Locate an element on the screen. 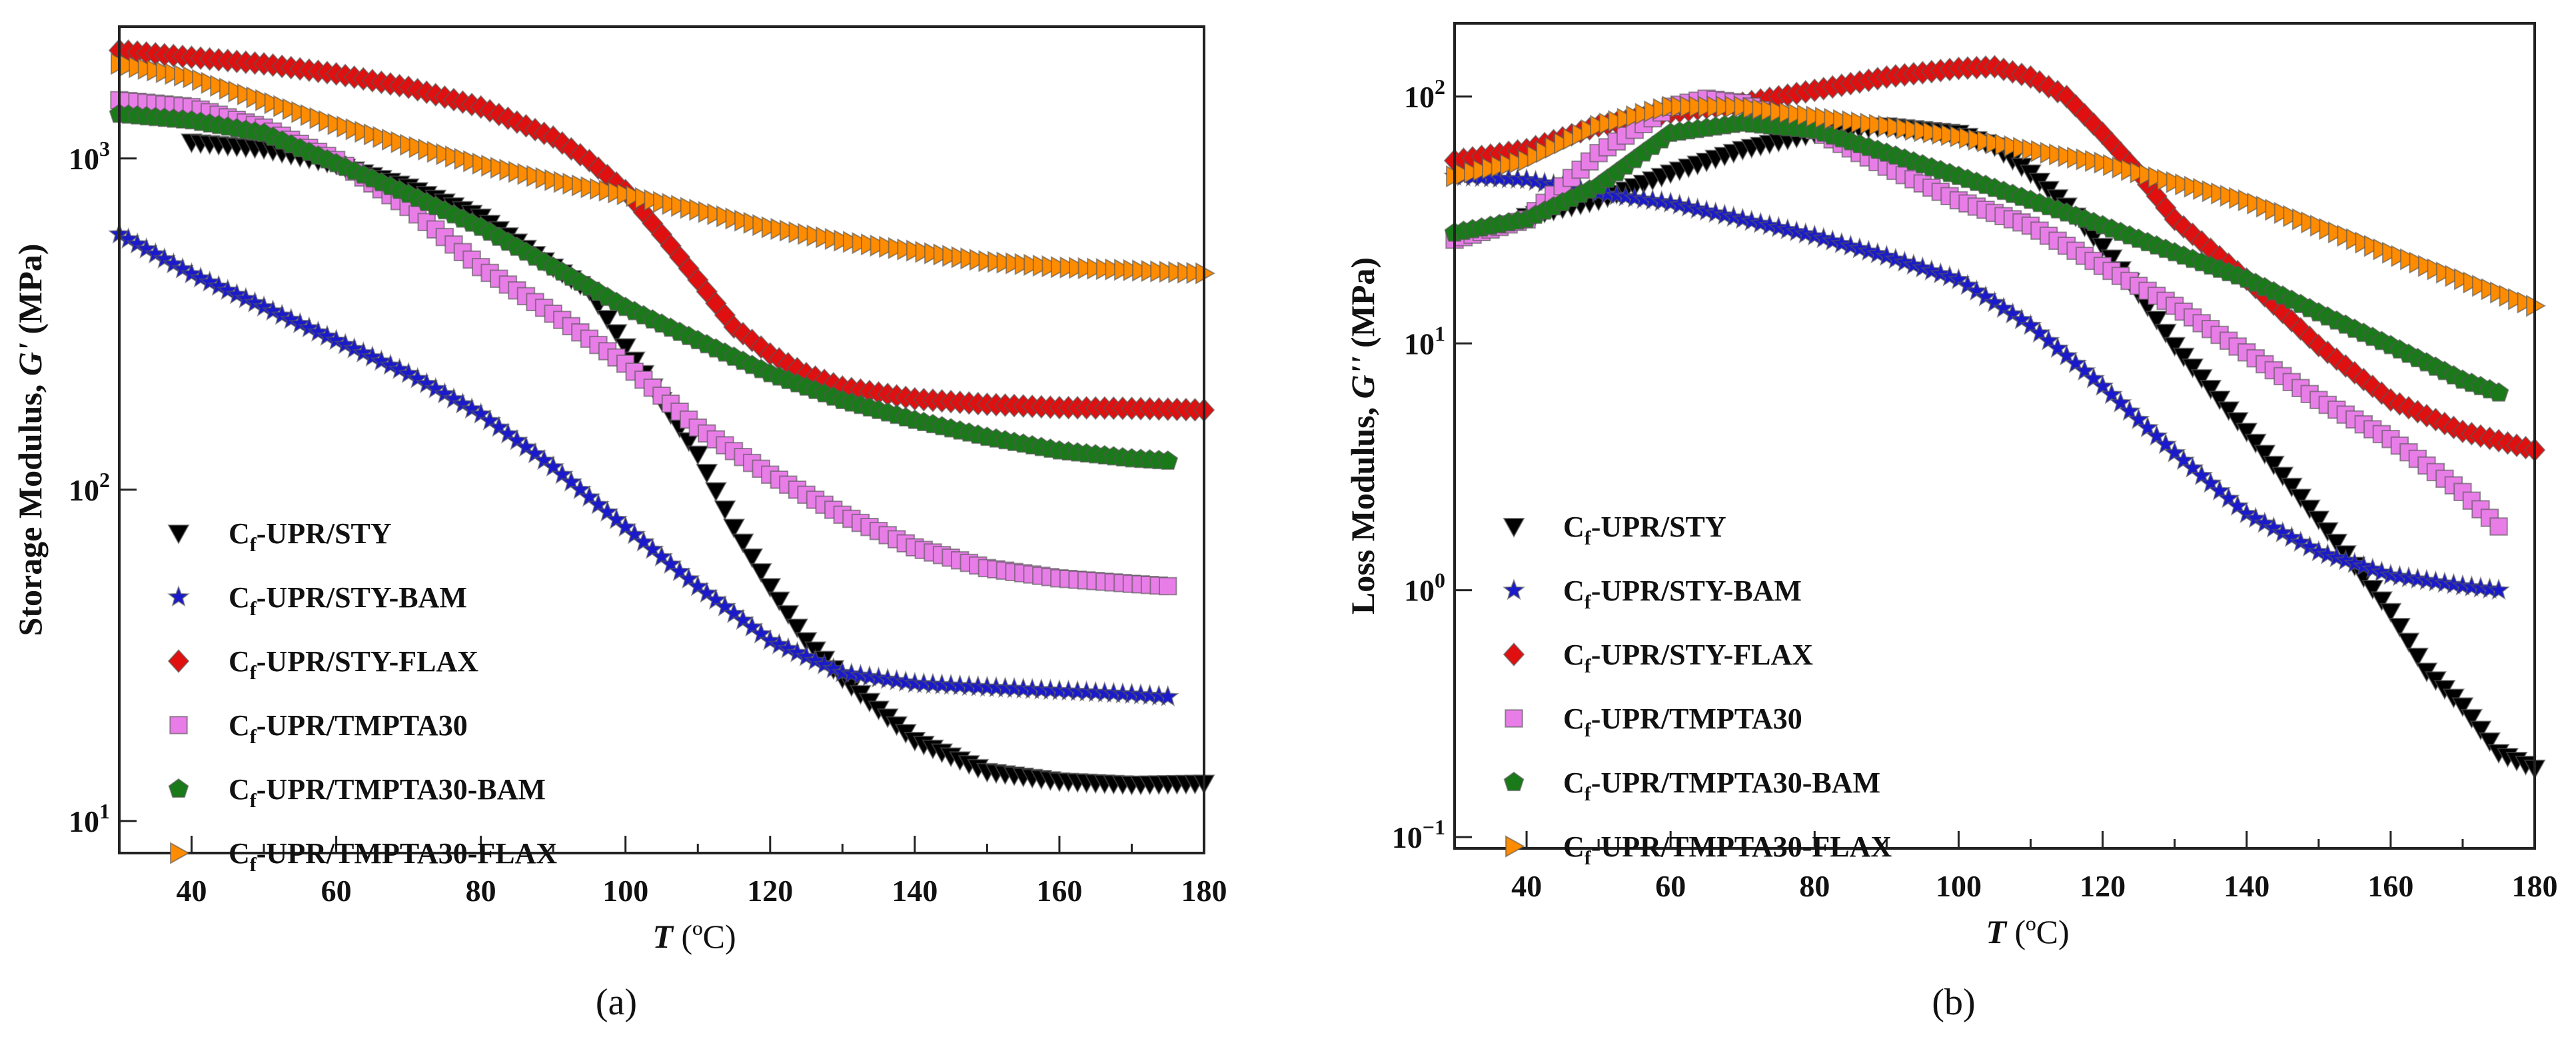 Image resolution: width=2576 pixels, height=1045 pixels. legend-item: Cf-UPR/TMPTA30 is located at coordinates (1654, 722).